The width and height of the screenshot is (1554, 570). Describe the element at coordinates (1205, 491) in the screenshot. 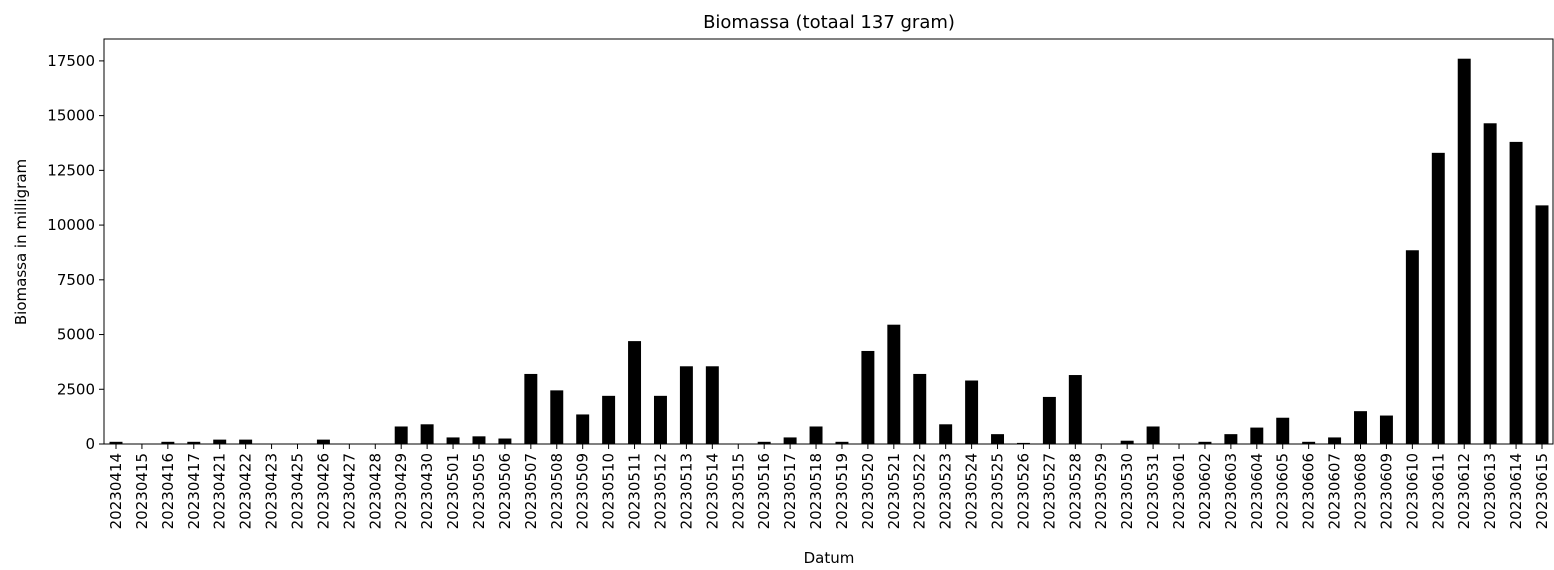

I see `x-tick-label: 20230602` at that location.